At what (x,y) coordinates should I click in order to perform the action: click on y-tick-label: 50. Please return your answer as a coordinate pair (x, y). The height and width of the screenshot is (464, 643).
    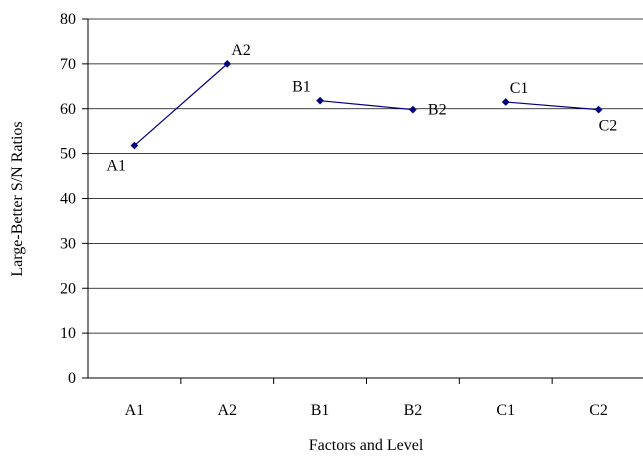
    Looking at the image, I should click on (68, 154).